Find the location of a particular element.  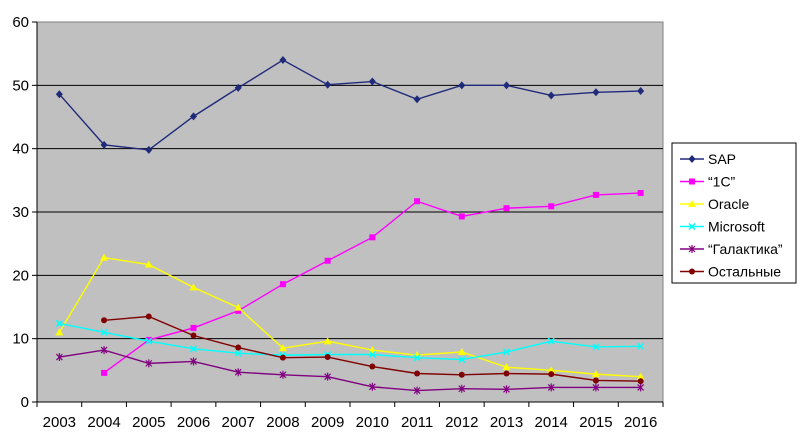

y-tick-label: 10 is located at coordinates (20, 339).